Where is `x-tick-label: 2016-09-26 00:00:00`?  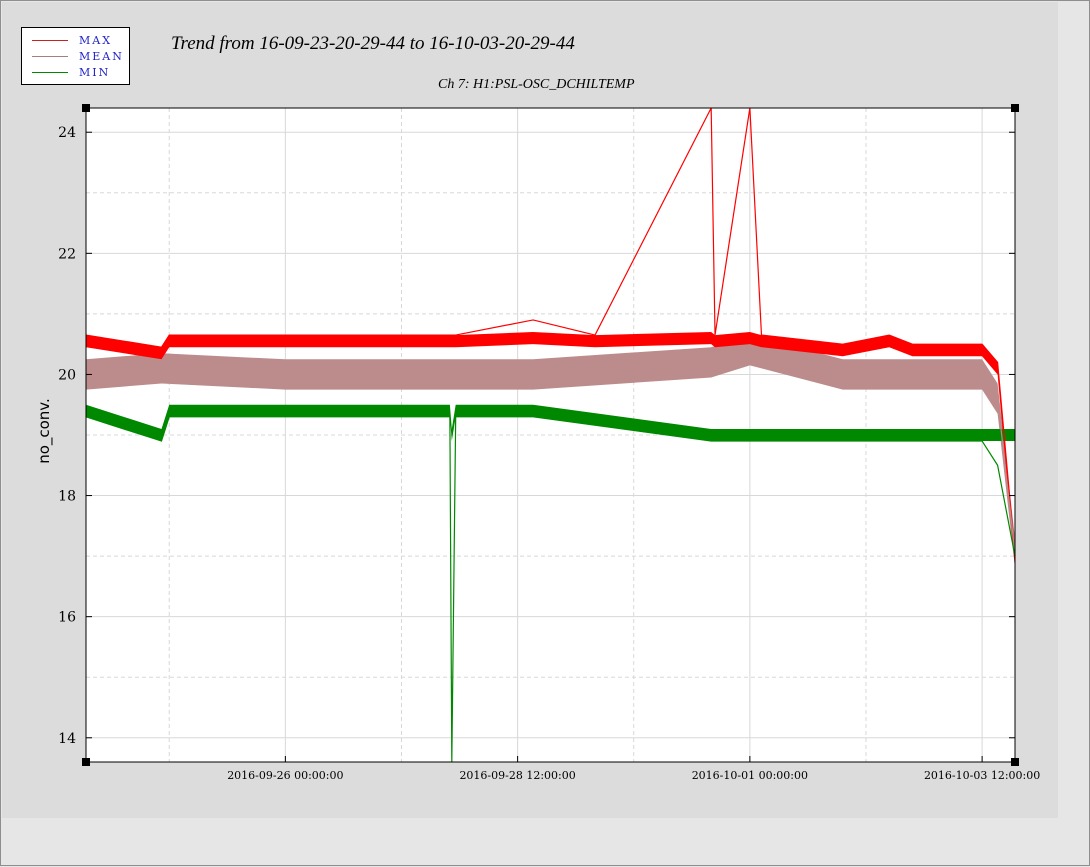
x-tick-label: 2016-09-26 00:00:00 is located at coordinates (285, 775).